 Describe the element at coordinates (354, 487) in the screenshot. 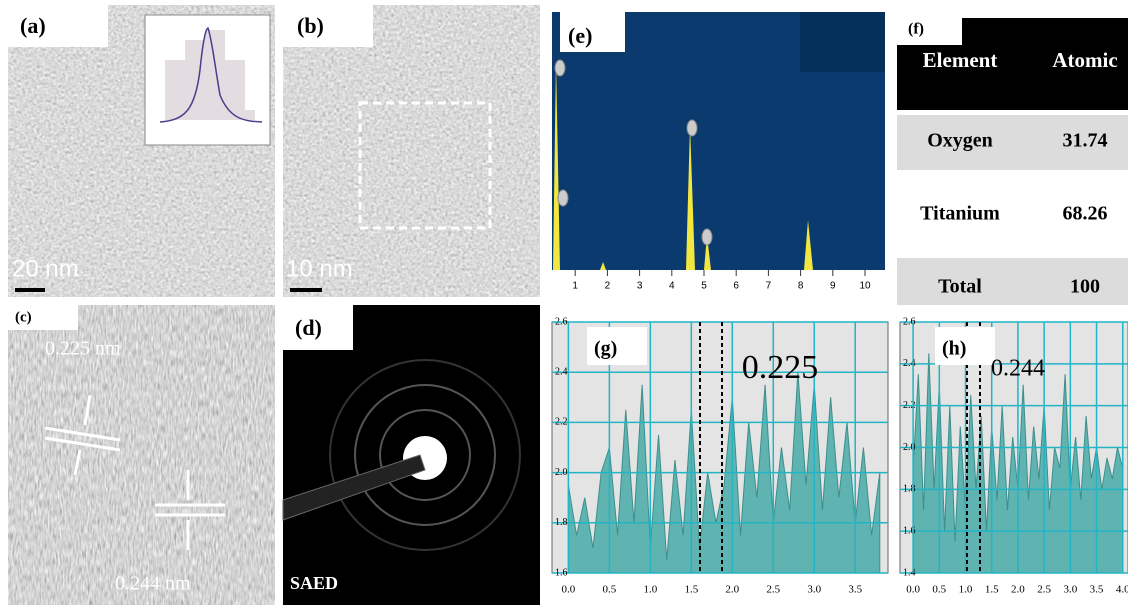

I see `beam-stop` at that location.